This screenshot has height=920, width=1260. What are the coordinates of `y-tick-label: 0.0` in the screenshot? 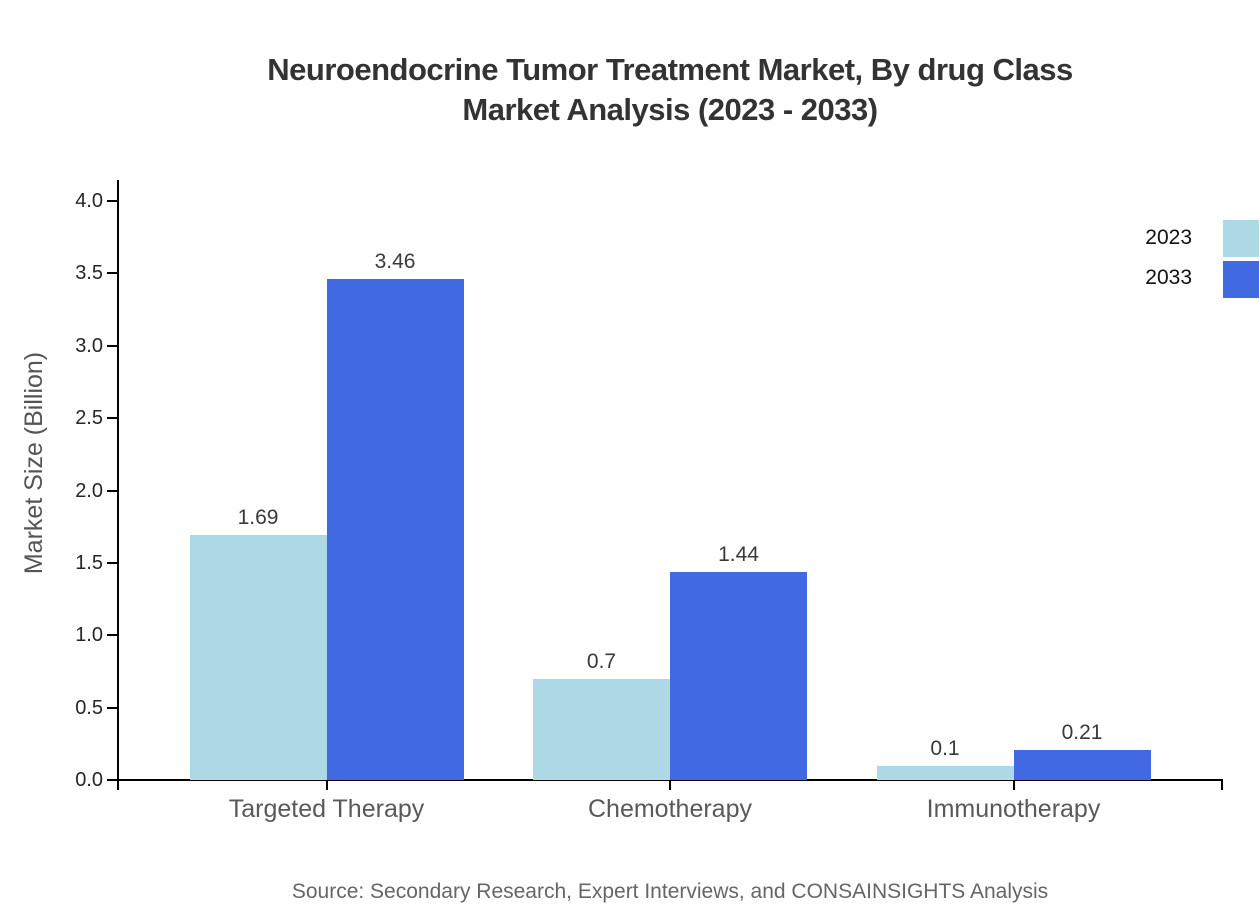 It's located at (89, 780).